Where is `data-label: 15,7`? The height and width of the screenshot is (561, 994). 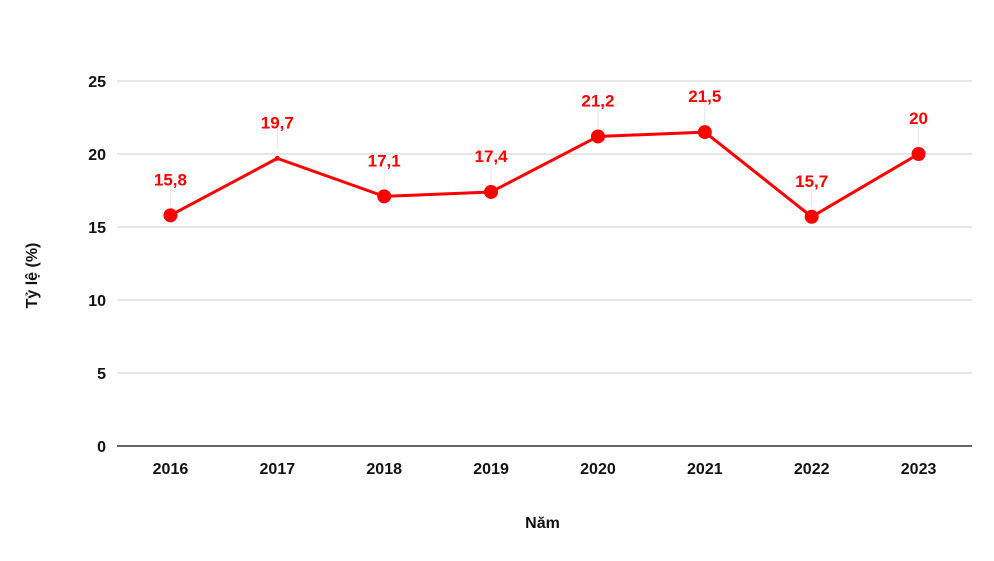 data-label: 15,7 is located at coordinates (811, 181).